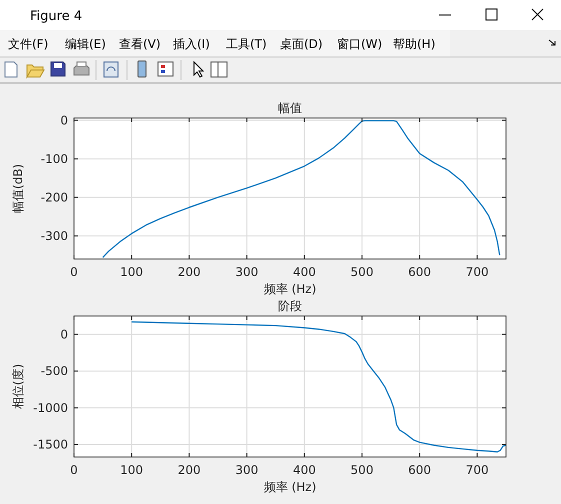  Describe the element at coordinates (50, 407) in the screenshot. I see `y-tick-label: -1000` at that location.